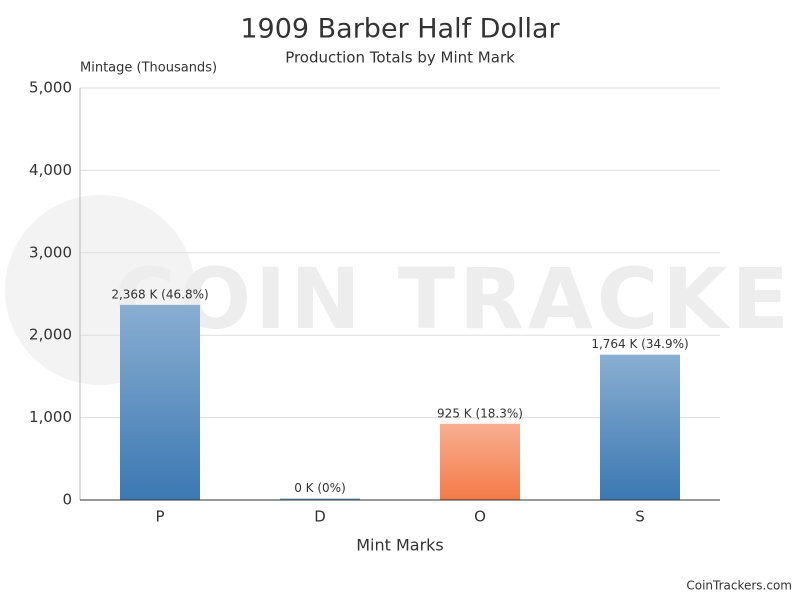  What do you see at coordinates (739, 586) in the screenshot?
I see `credit: CoinTrackers.com` at bounding box center [739, 586].